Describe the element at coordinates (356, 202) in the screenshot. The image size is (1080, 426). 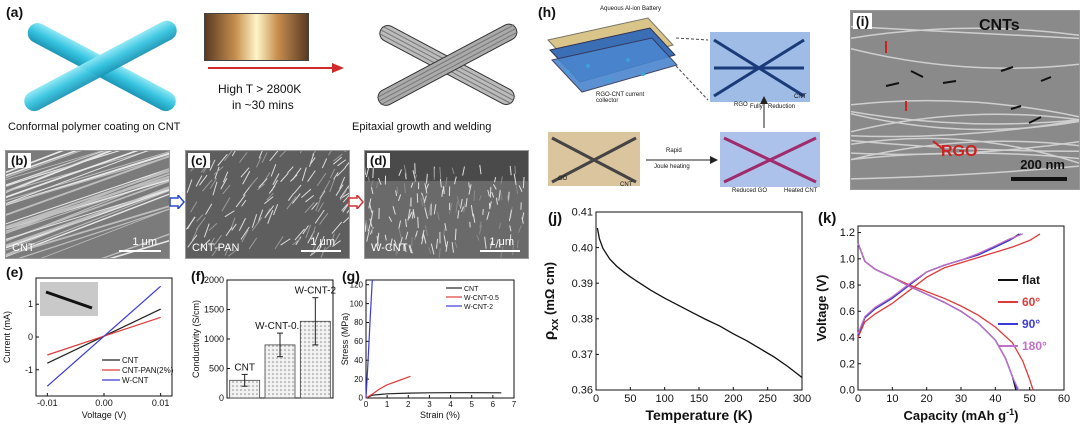
I see `arrow-c-to-d` at that location.